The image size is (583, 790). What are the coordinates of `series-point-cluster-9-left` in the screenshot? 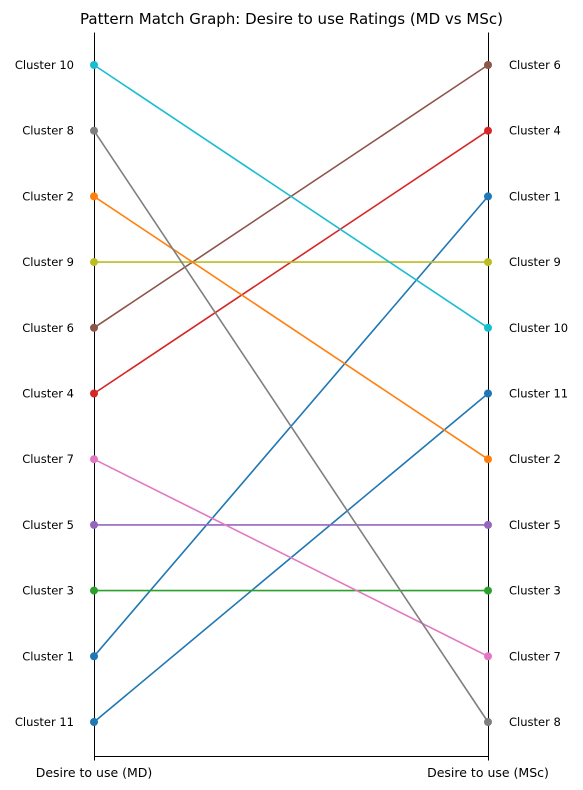 It's located at (94, 262).